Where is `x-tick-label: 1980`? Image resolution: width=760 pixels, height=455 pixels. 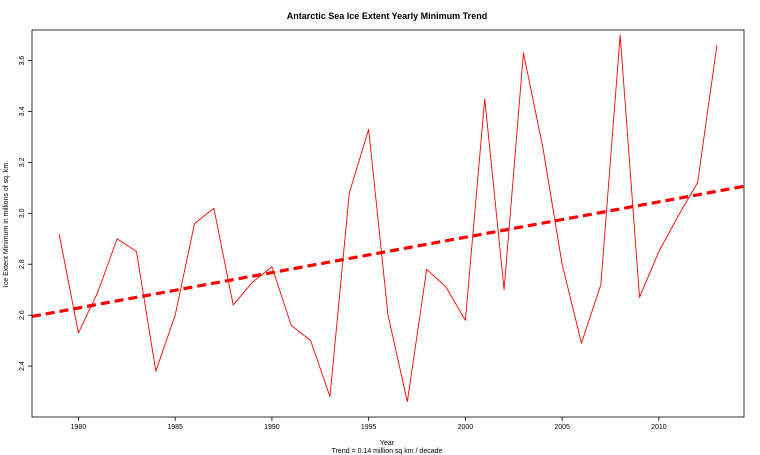 x-tick-label: 1980 is located at coordinates (79, 427).